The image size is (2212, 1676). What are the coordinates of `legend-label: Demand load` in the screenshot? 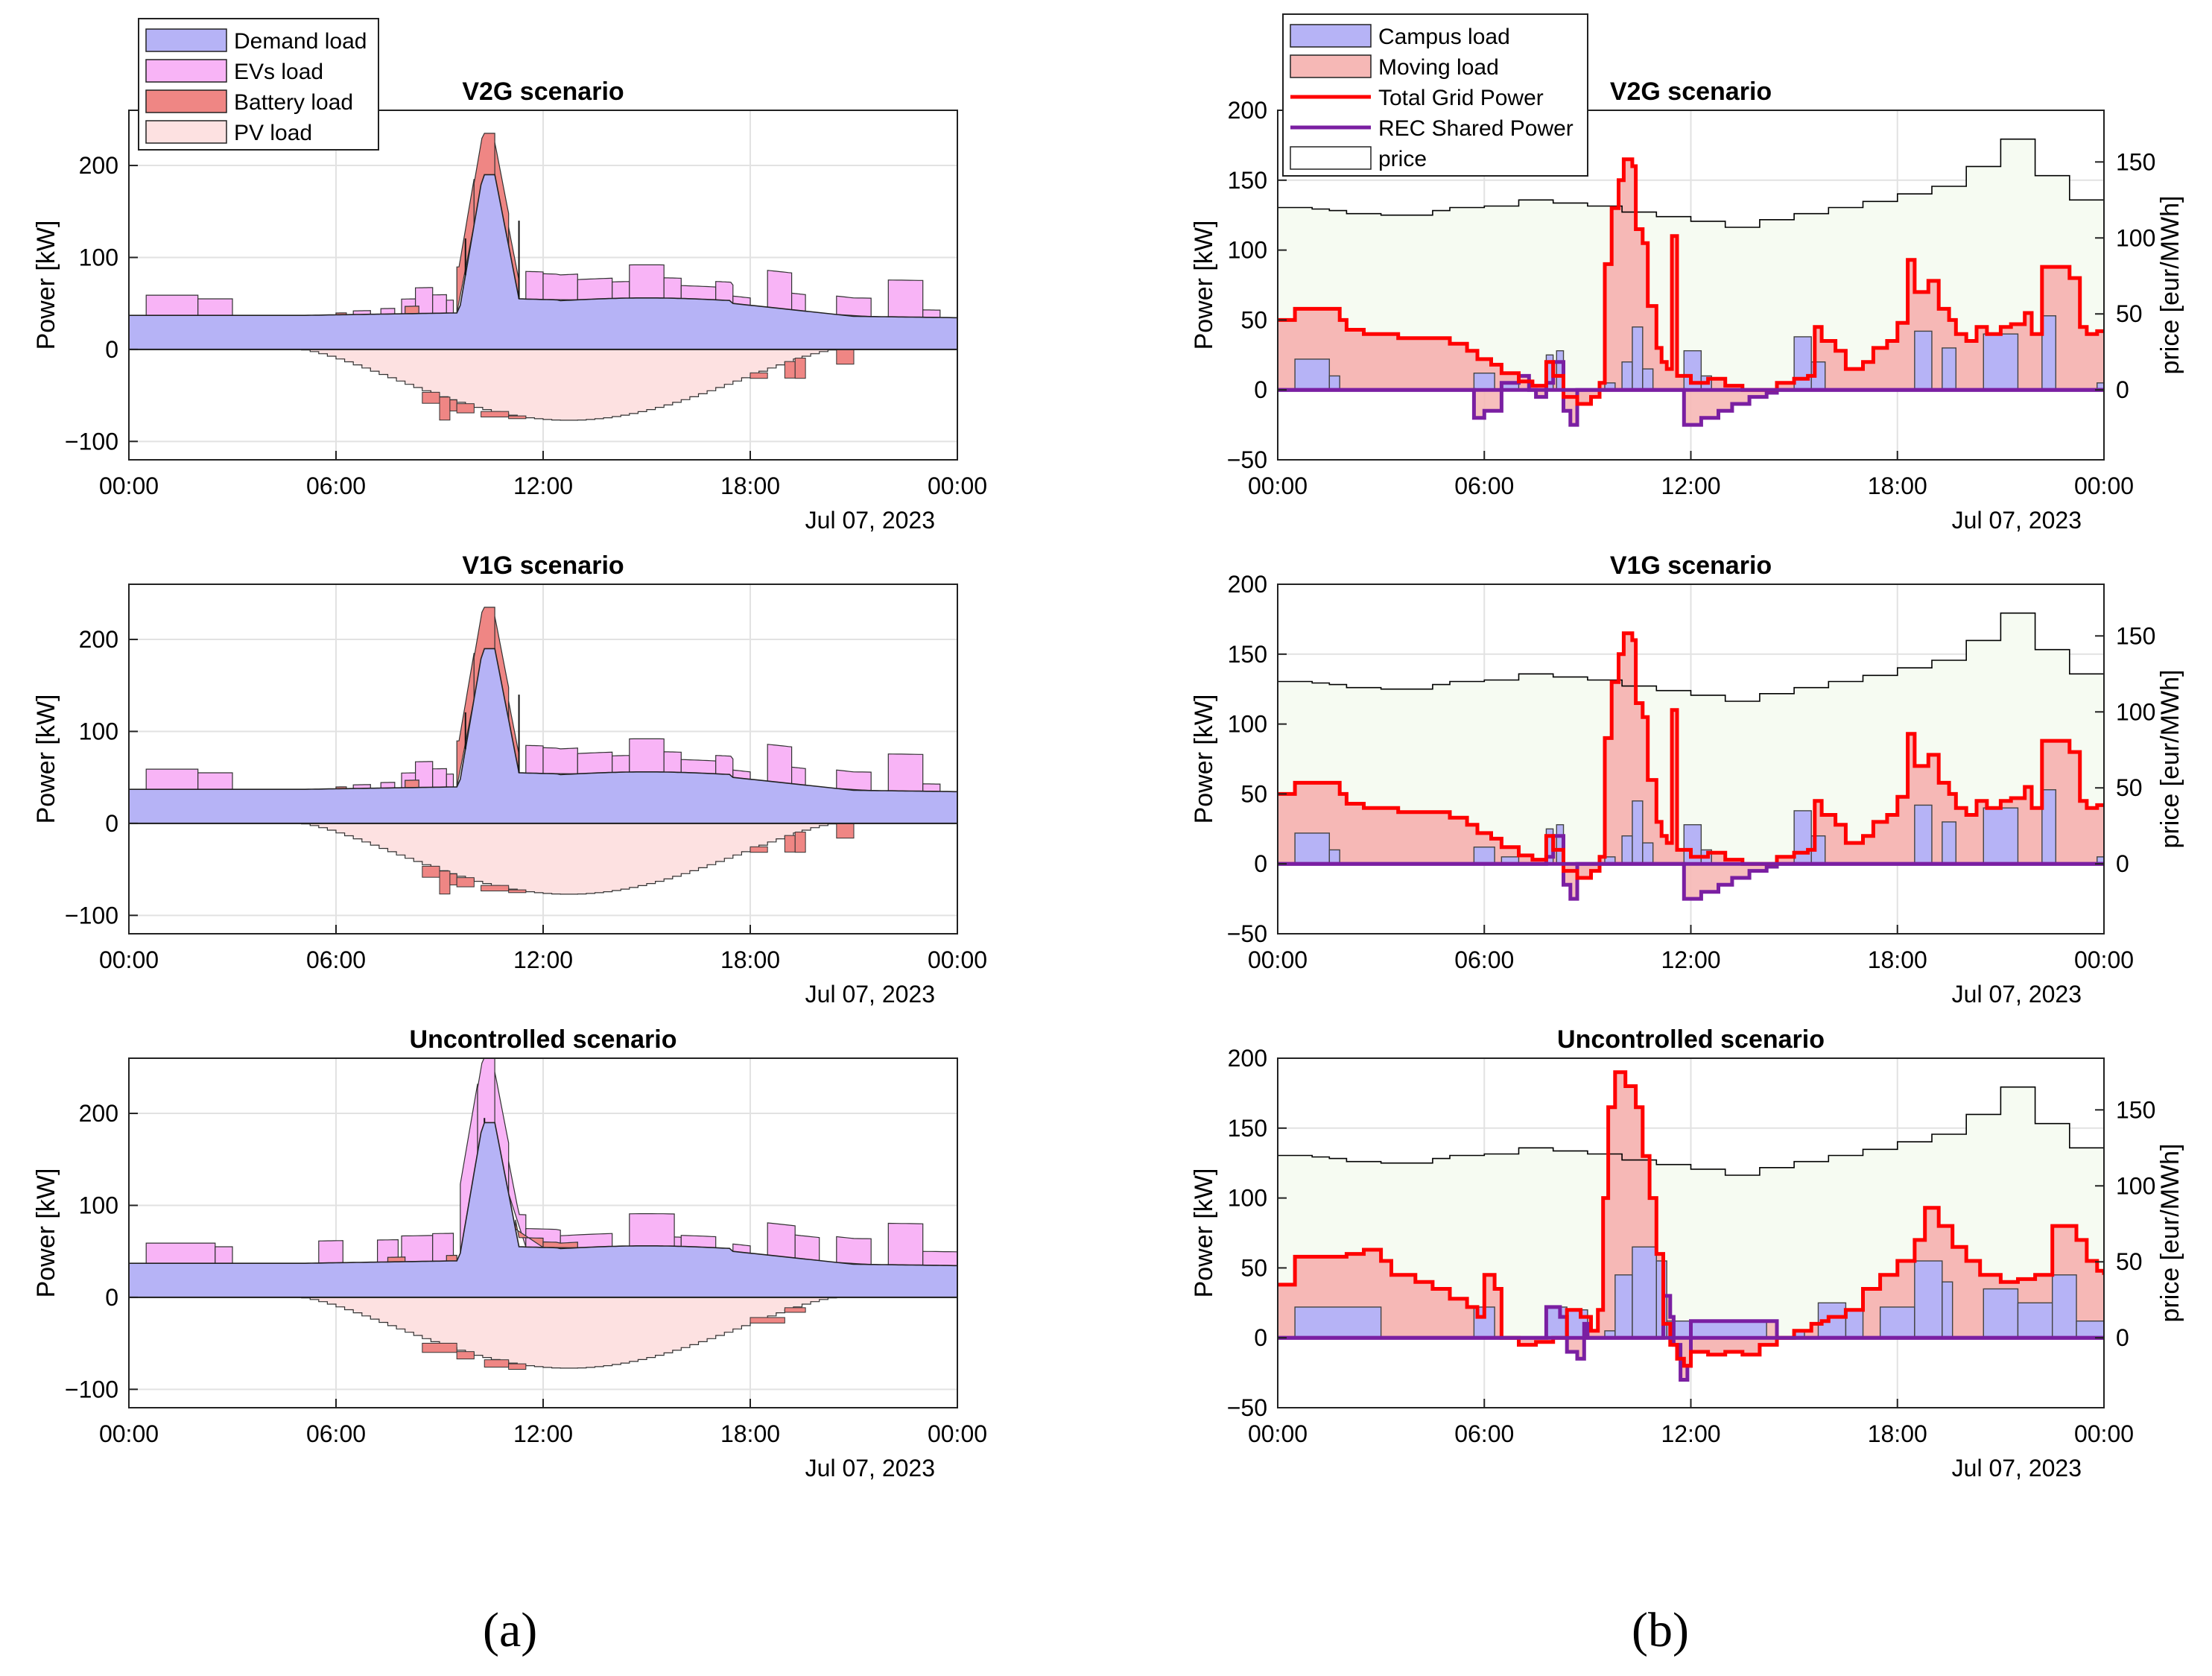 It's located at (300, 41).